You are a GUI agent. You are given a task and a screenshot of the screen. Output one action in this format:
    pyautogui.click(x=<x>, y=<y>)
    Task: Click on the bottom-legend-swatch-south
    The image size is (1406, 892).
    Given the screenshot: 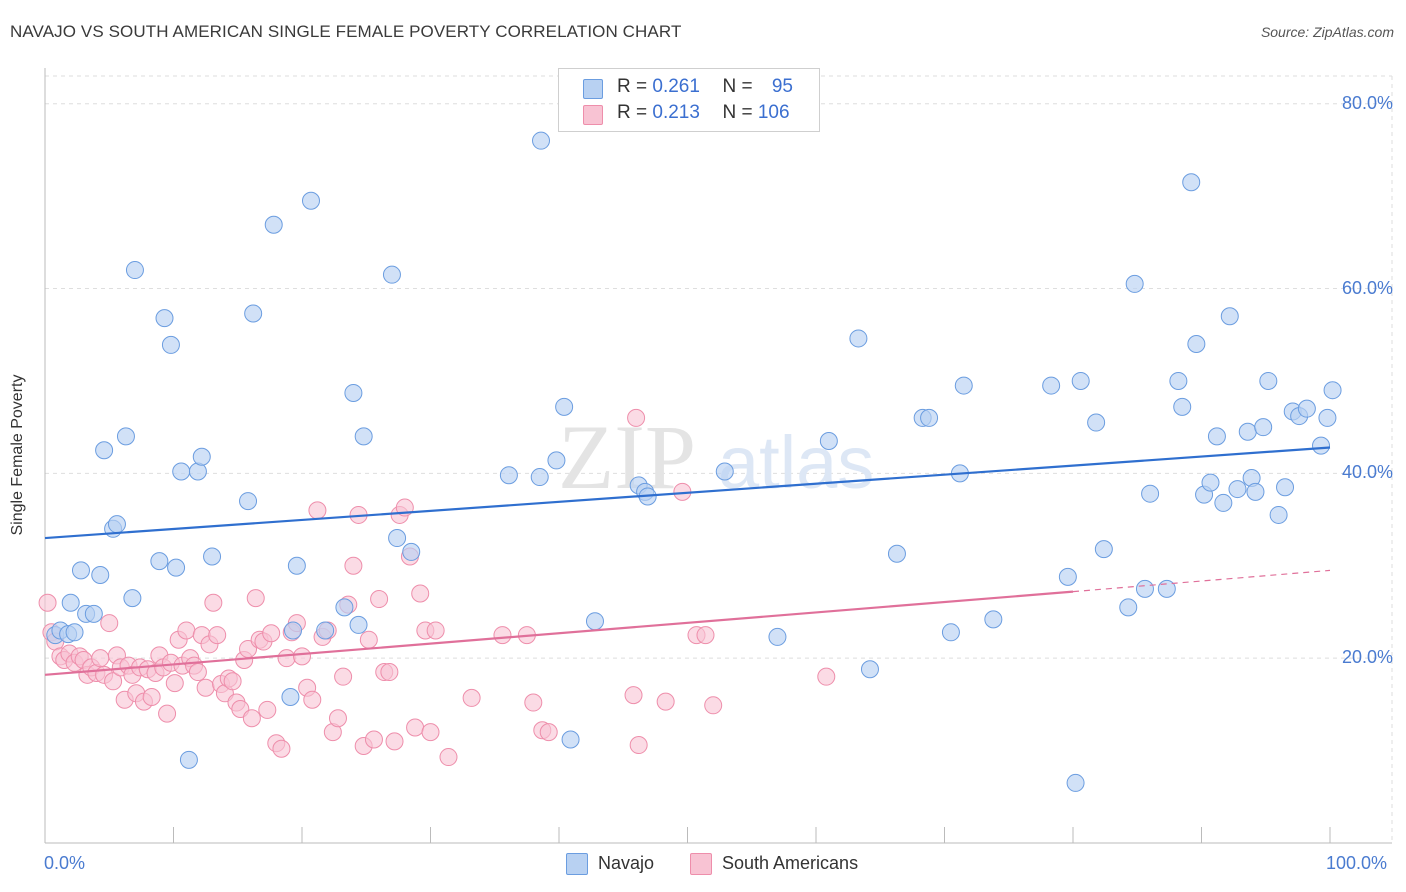 What is the action you would take?
    pyautogui.click(x=701, y=864)
    